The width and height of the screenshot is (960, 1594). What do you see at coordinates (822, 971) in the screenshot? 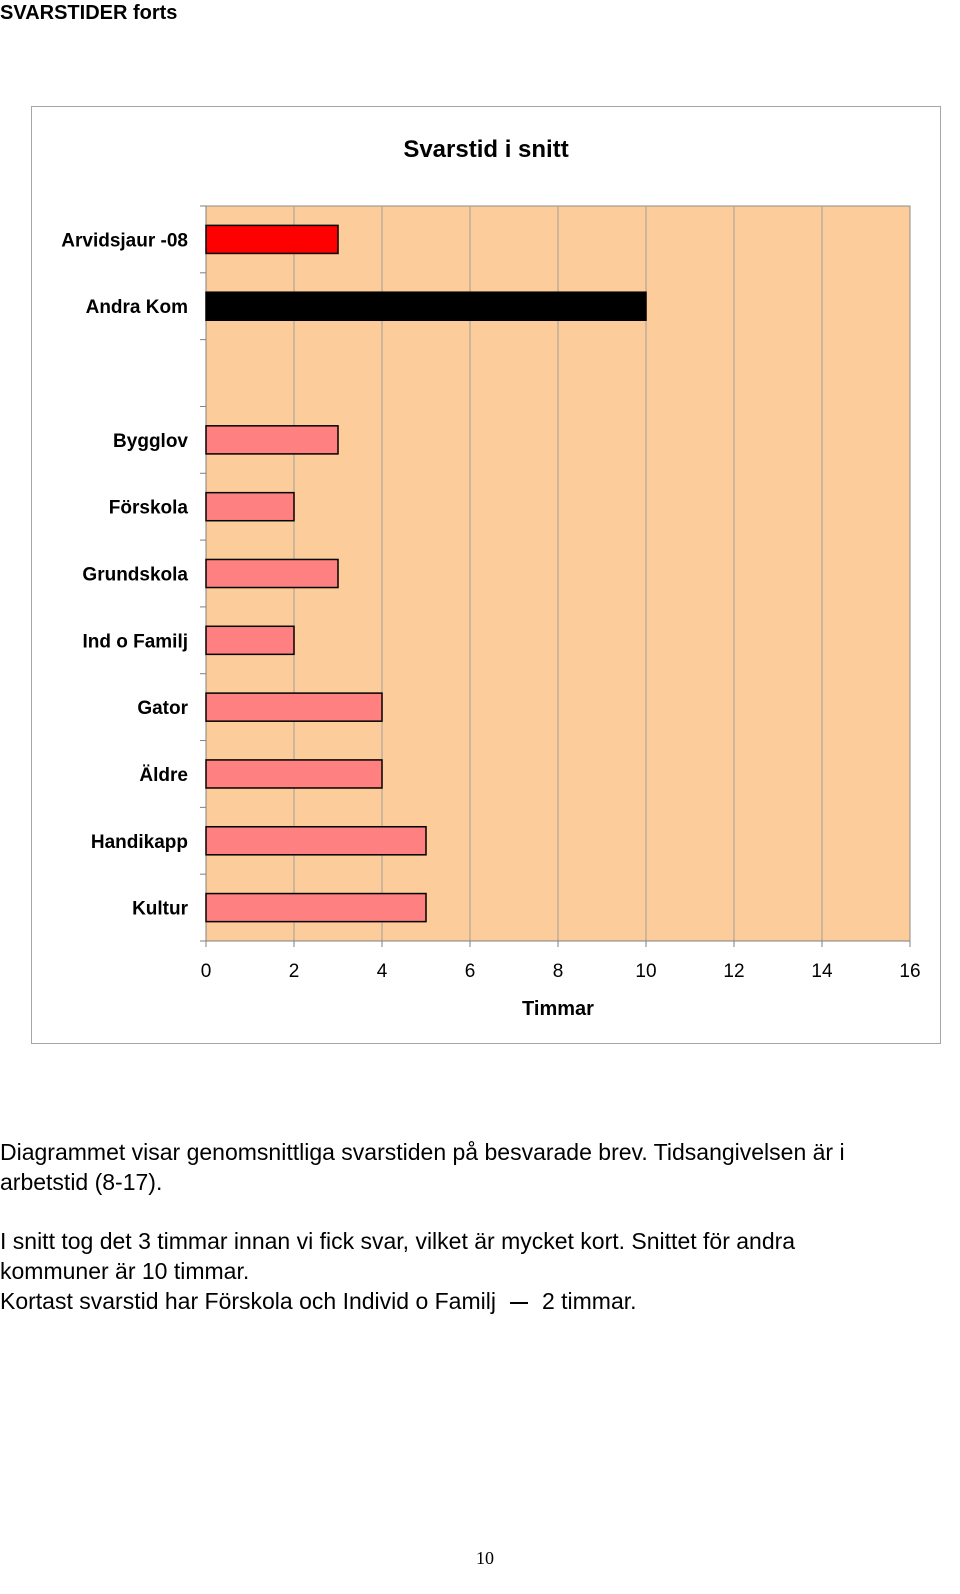
I see `x-tick-label: 14` at bounding box center [822, 971].